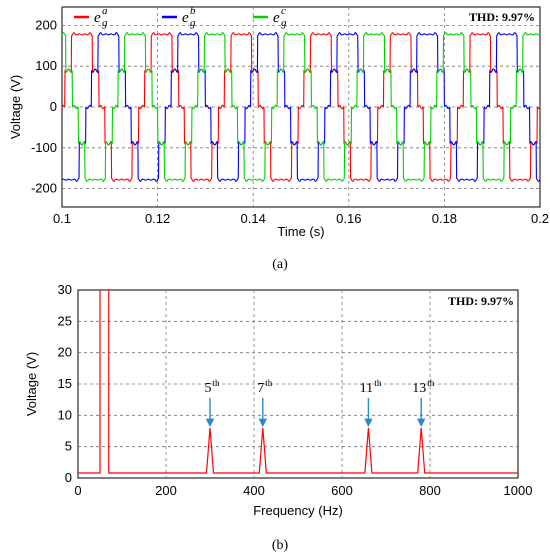 Image resolution: width=550 pixels, height=556 pixels. What do you see at coordinates (77, 490) in the screenshot?
I see `chart-b-xtick: 0` at bounding box center [77, 490].